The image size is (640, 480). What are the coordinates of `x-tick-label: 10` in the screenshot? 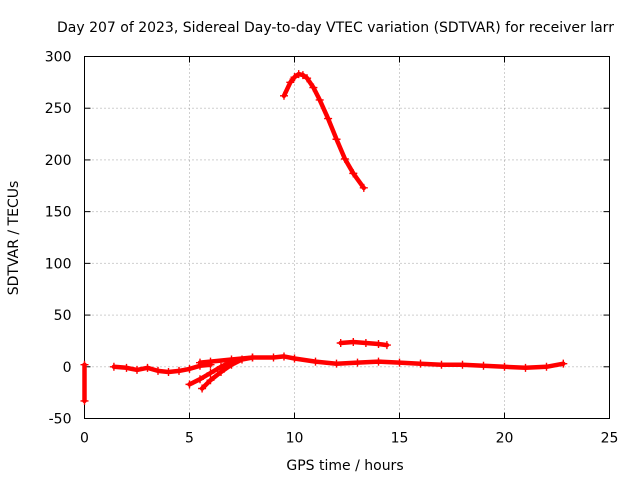 It's located at (295, 439).